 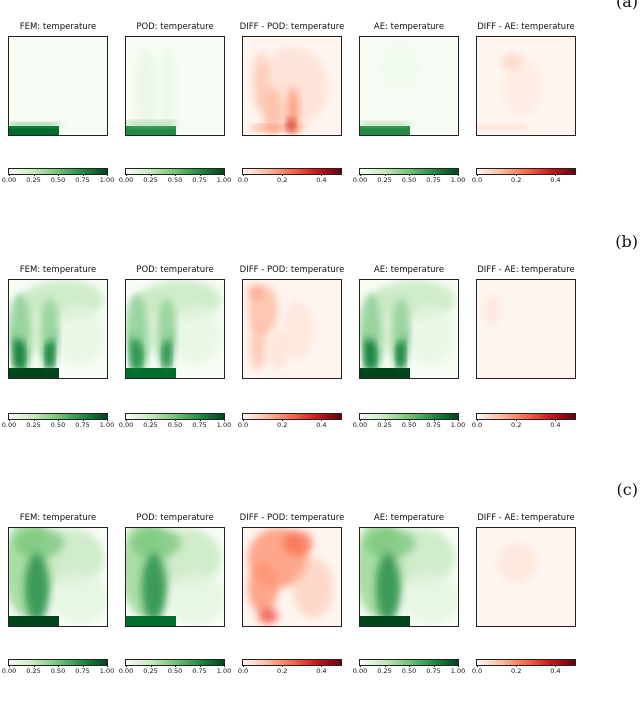 I want to click on colorbar-tick-label: 0.0, so click(x=477, y=180).